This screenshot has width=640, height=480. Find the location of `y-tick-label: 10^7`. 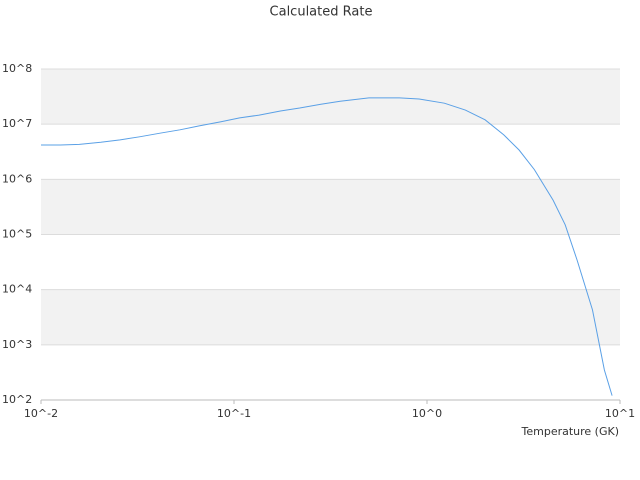

y-tick-label: 10^7 is located at coordinates (17, 123).